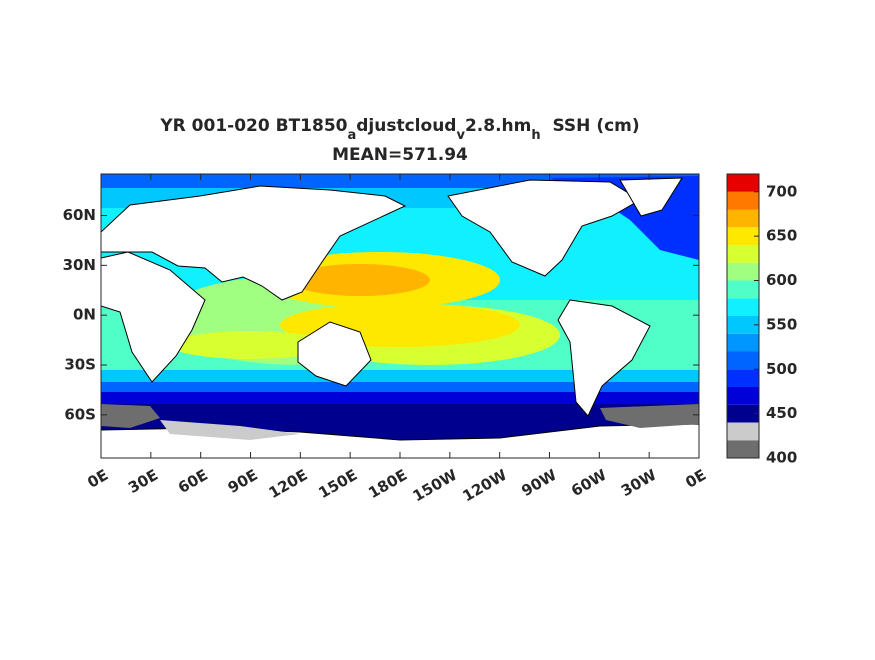  Describe the element at coordinates (80, 414) in the screenshot. I see `y-tick-label: 60S` at that location.